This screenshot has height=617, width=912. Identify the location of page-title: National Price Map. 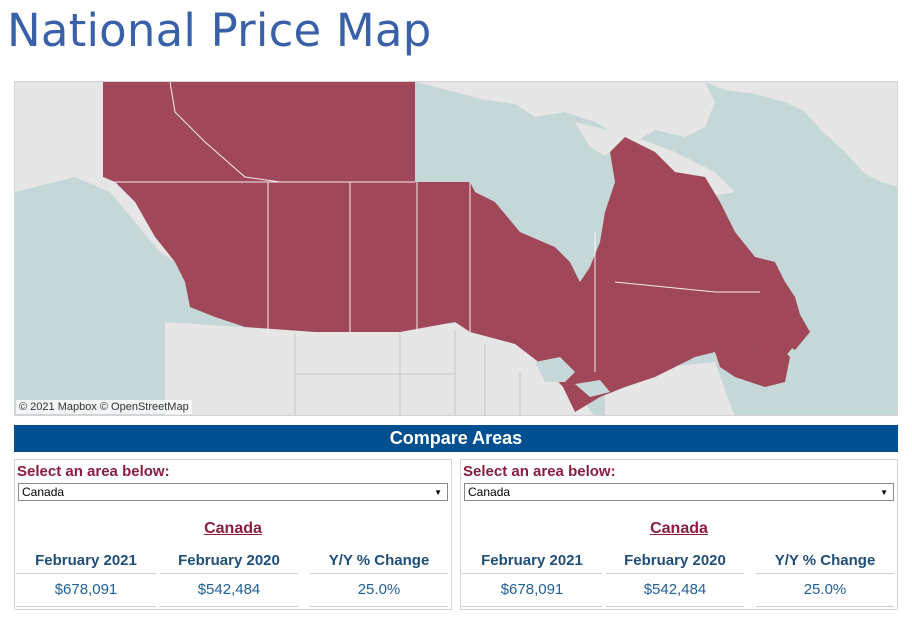
(219, 30).